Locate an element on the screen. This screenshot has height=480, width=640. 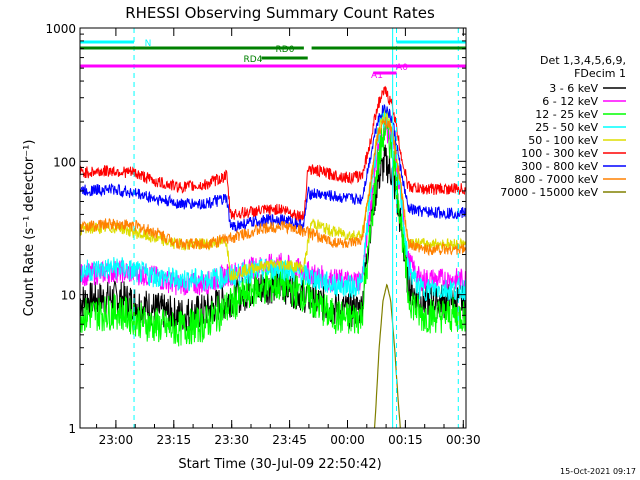
y-tick-label-0: 1 is located at coordinates (72, 429).